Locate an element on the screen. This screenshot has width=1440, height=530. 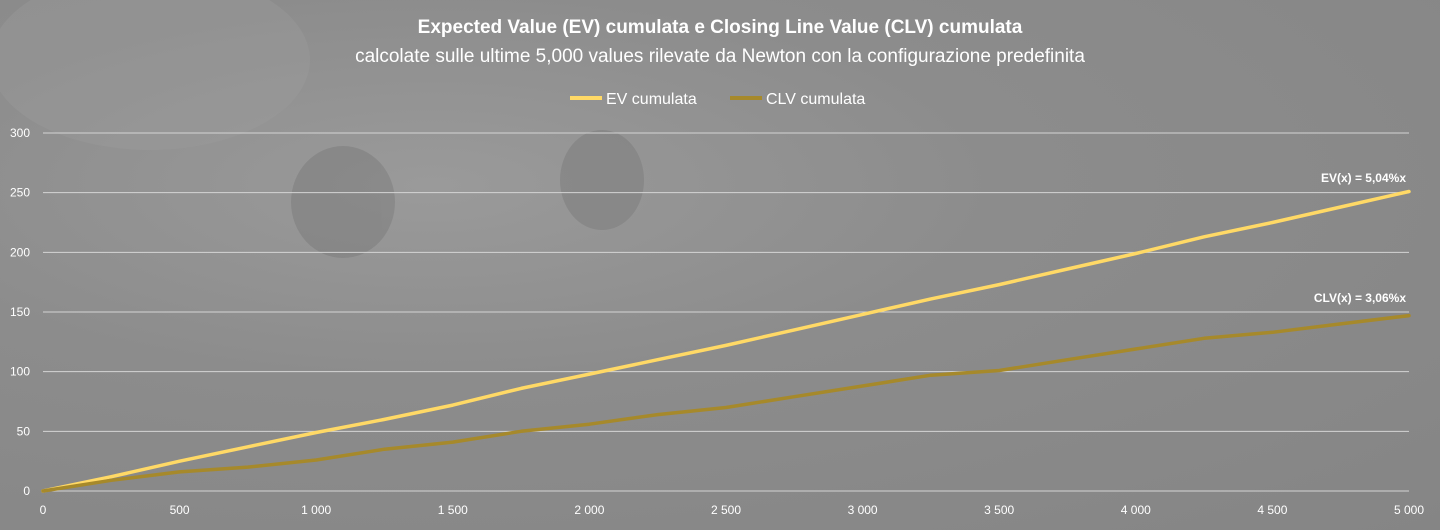
legend-label-clv: CLV cumulata is located at coordinates (815, 99).